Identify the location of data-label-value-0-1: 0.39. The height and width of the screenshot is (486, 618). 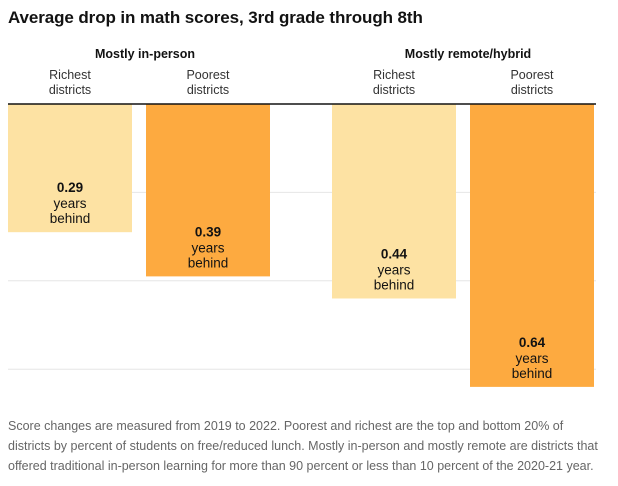
(208, 231).